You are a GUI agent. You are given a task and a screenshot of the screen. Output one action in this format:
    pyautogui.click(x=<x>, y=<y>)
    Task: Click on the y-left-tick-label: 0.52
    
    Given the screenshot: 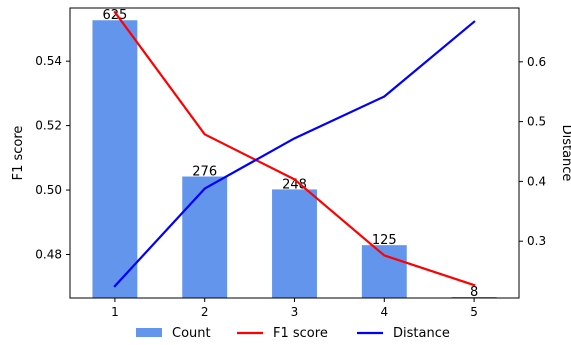 What is the action you would take?
    pyautogui.click(x=48, y=126)
    